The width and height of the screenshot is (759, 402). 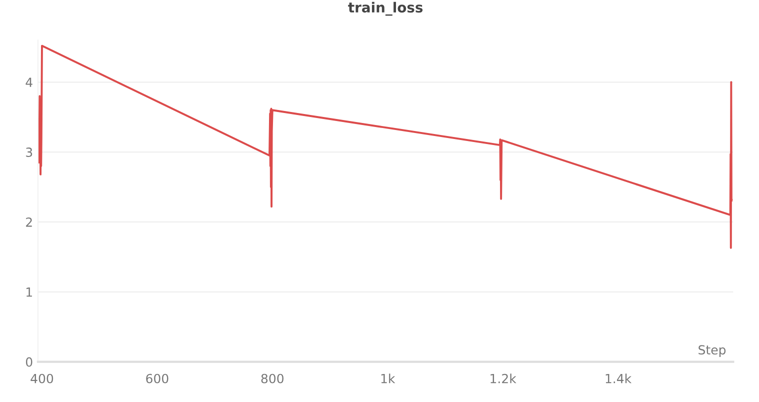 What do you see at coordinates (388, 379) in the screenshot?
I see `x-tick-label: 1k` at bounding box center [388, 379].